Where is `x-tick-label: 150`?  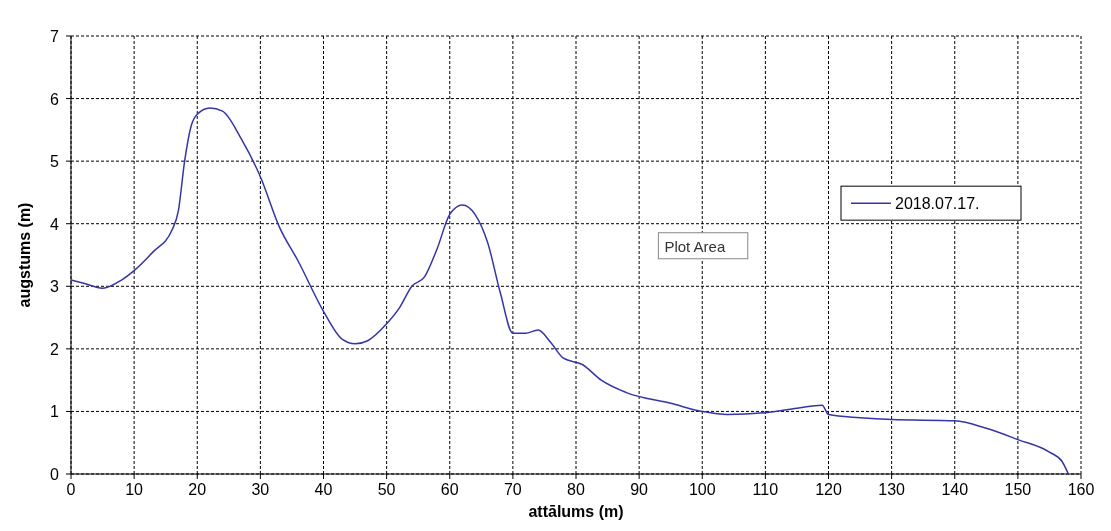
x-tick-label: 150 is located at coordinates (1018, 489).